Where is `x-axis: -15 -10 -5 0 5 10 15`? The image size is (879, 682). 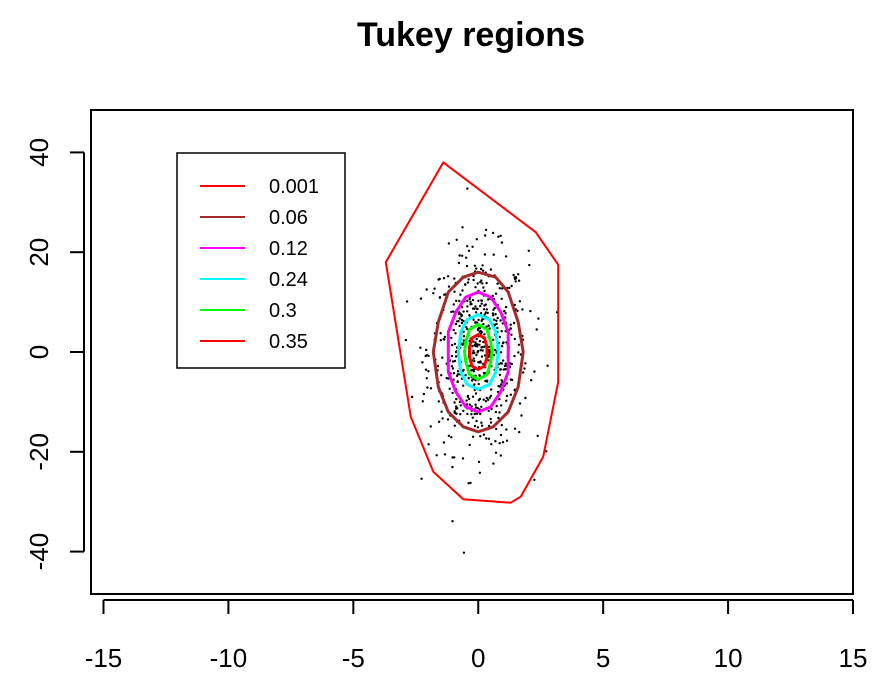
x-axis: -15 -10 -5 0 5 10 15 is located at coordinates (476, 636).